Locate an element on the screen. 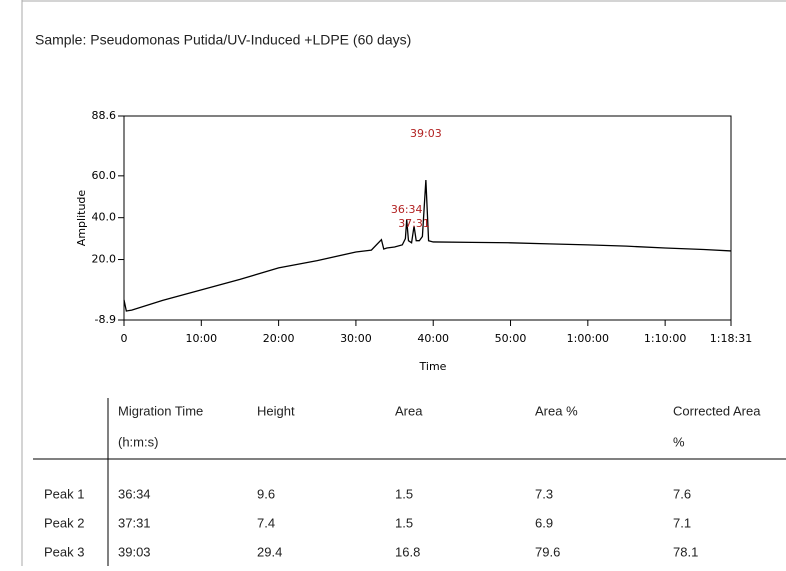  x-axis-label: Time is located at coordinates (433, 366).